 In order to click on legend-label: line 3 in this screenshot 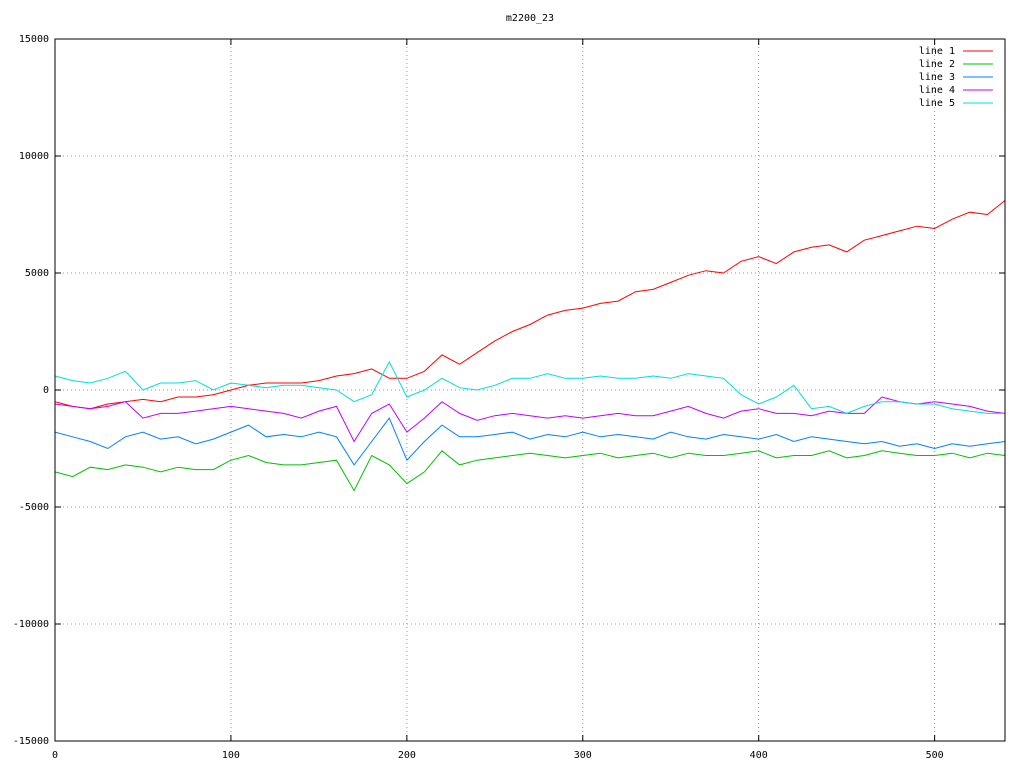, I will do `click(937, 77)`.